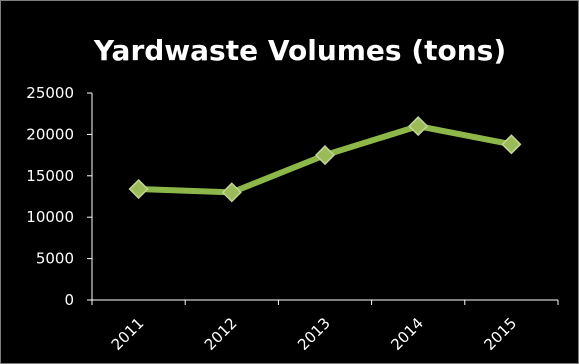 Image resolution: width=579 pixels, height=364 pixels. Describe the element at coordinates (407, 334) in the screenshot. I see `x-tick-label: 2014` at that location.